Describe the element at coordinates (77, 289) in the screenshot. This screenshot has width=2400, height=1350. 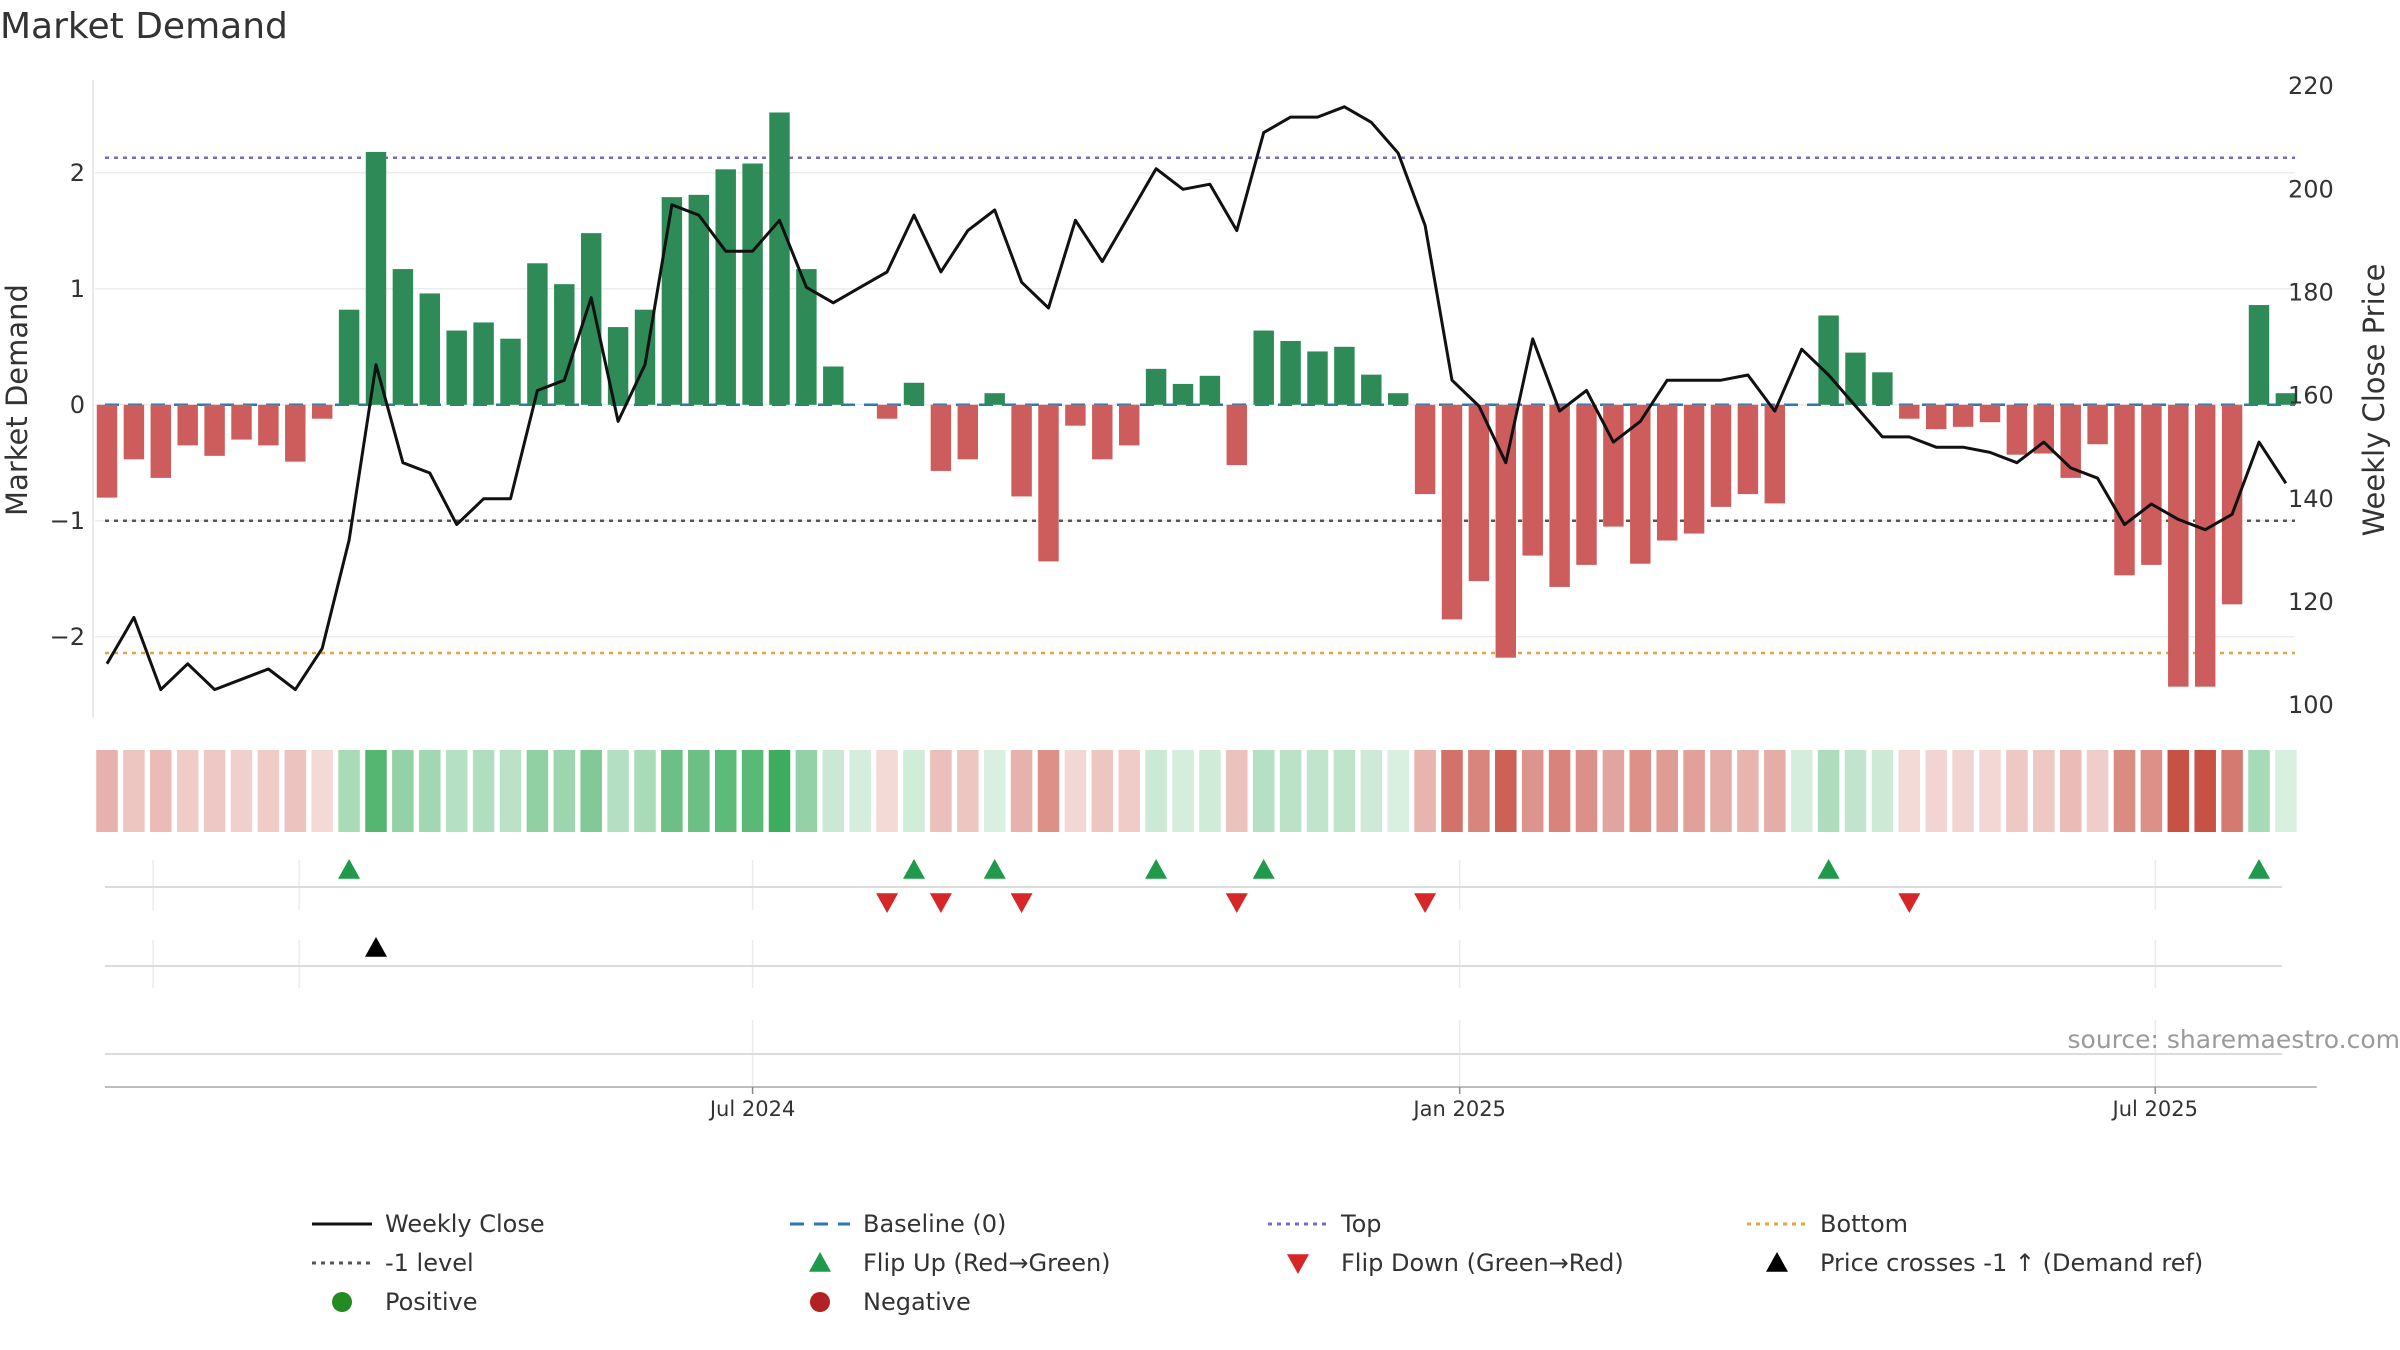
I see `y-tick-label: 1` at that location.